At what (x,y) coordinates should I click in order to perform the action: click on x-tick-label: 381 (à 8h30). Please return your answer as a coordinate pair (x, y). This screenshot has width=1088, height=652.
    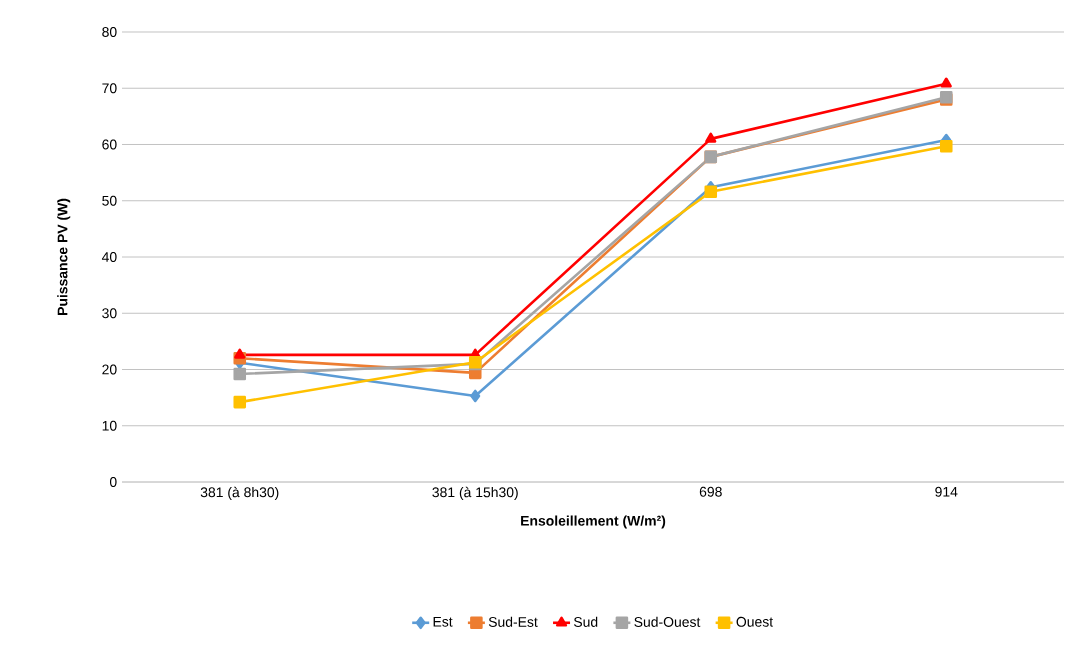
    Looking at the image, I should click on (239, 493).